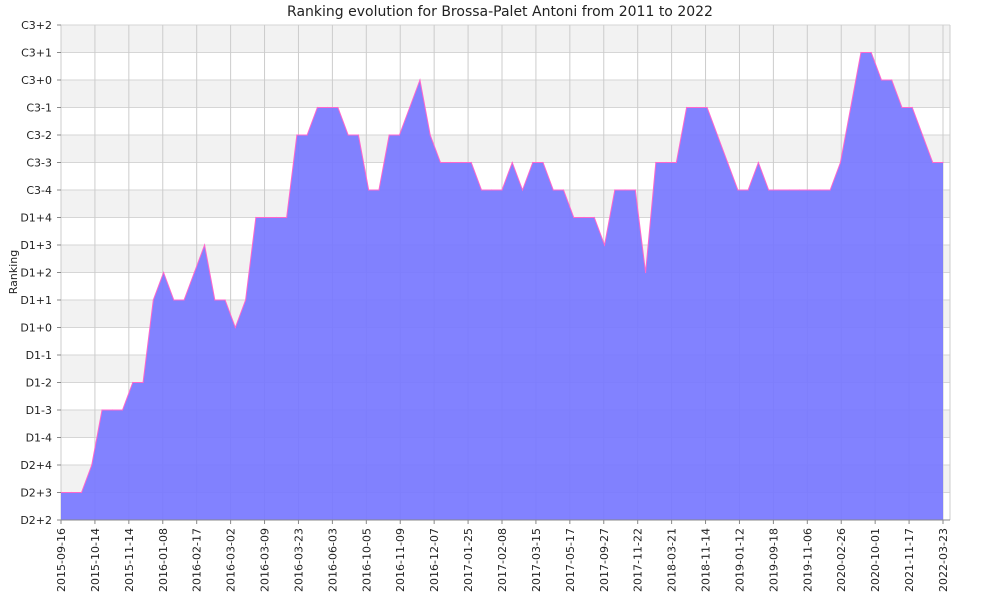  I want to click on x-tick-label: 2021-11-17, so click(909, 560).